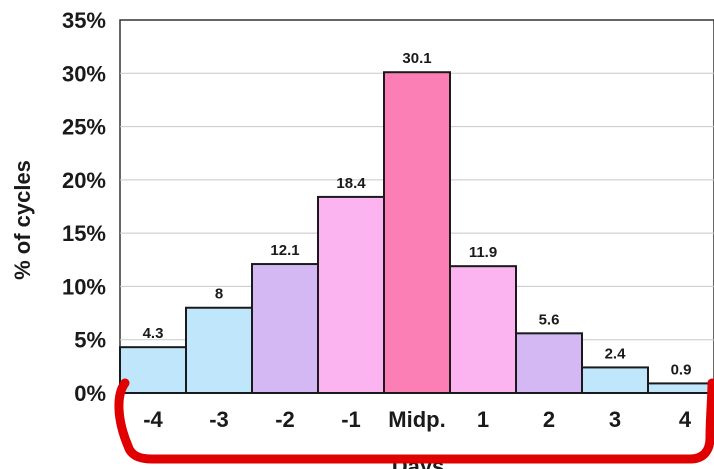 The height and width of the screenshot is (469, 714). Describe the element at coordinates (416, 58) in the screenshot. I see `data-label-4: 30.1` at that location.